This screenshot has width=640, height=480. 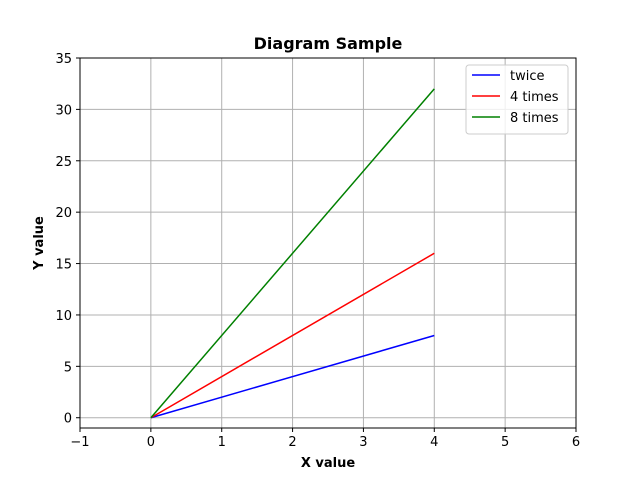 I want to click on y-tick-label: 35, so click(x=63, y=59).